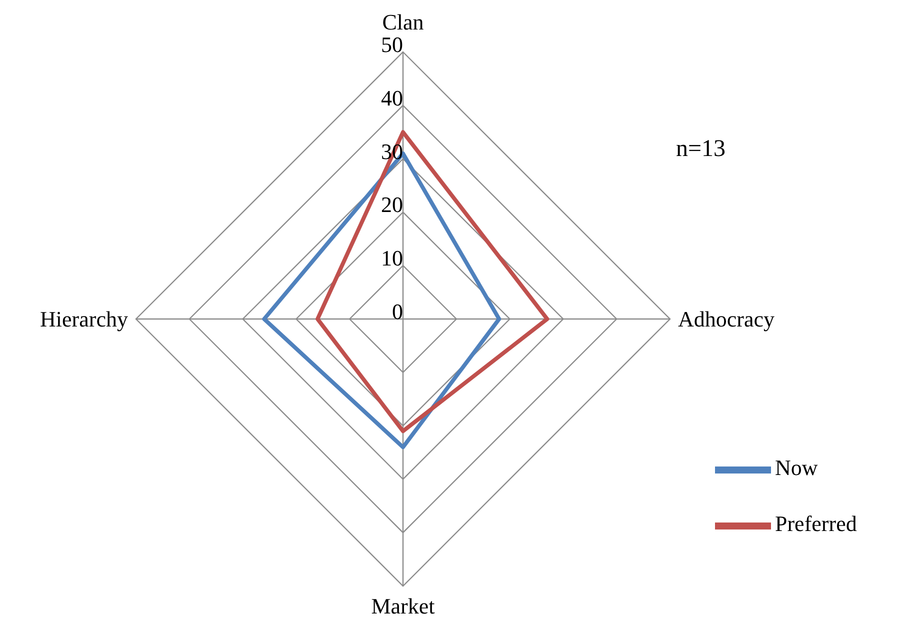 The width and height of the screenshot is (903, 622). Describe the element at coordinates (392, 205) in the screenshot. I see `y-tick-label: 20` at that location.